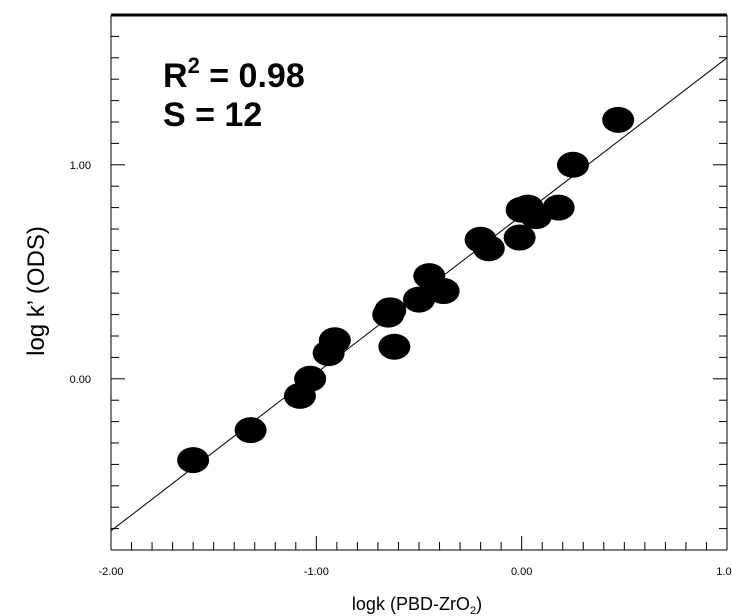  Describe the element at coordinates (234, 74) in the screenshot. I see `r-squared-annotation: R2 = 0.98` at that location.